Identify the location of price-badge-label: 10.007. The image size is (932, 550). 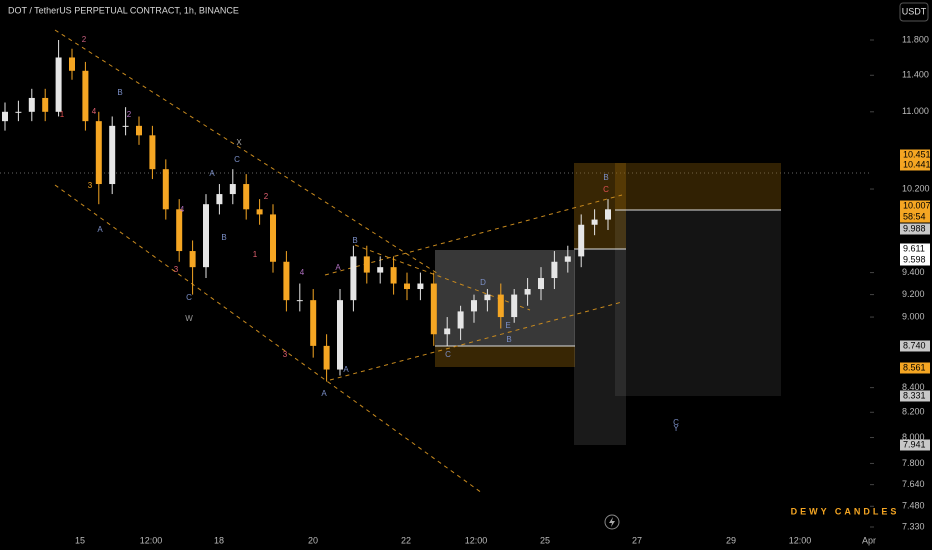
(917, 205).